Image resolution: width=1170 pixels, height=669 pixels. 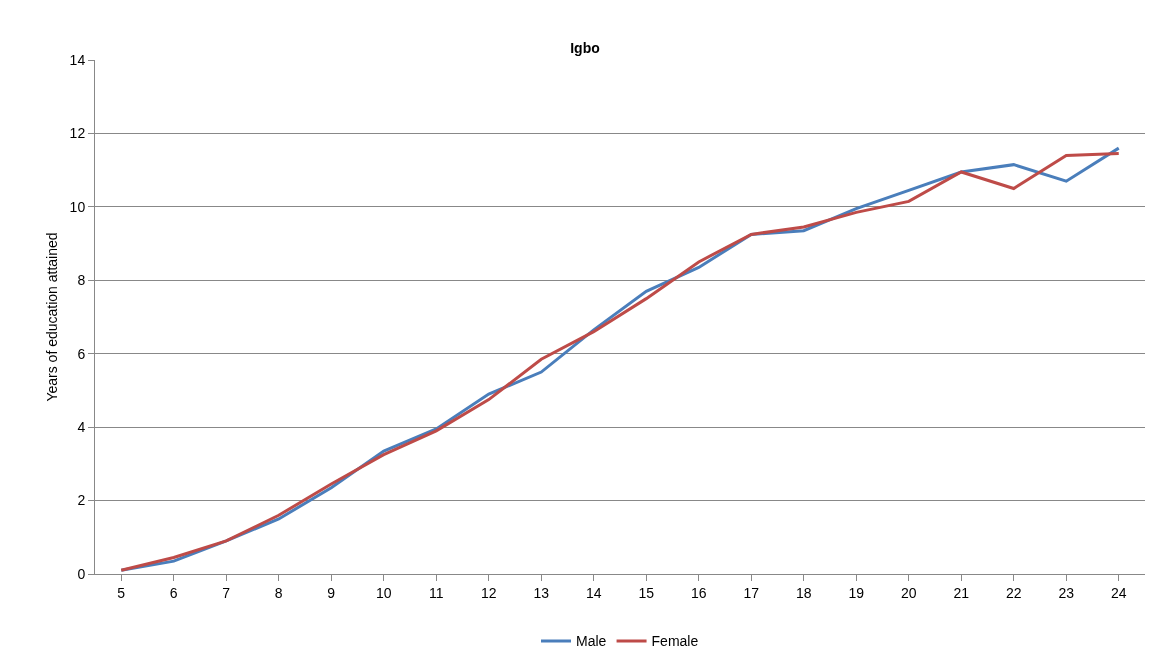 I want to click on x-tick-label: 19, so click(x=856, y=592).